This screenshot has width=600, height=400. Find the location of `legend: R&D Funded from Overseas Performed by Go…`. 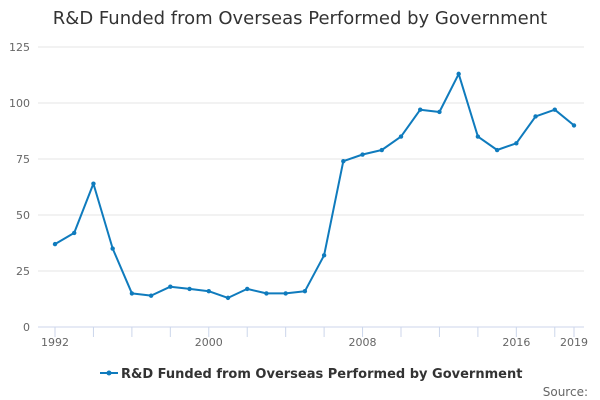

legend: R&D Funded from Overseas Performed by Go… is located at coordinates (311, 374).